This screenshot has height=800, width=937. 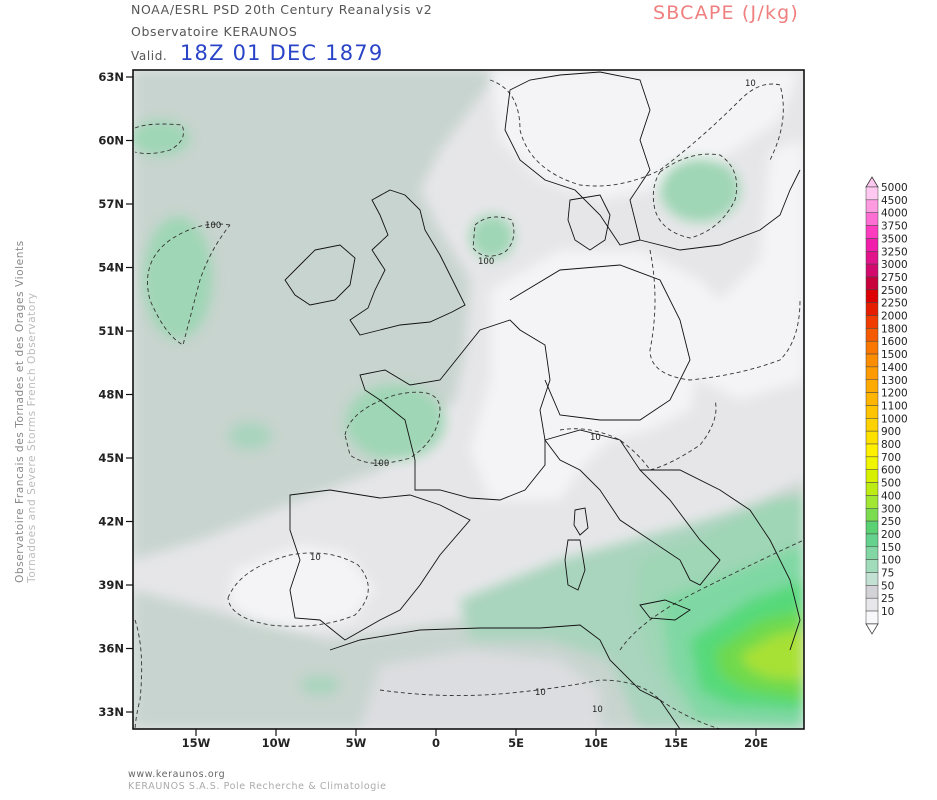 What do you see at coordinates (891, 509) in the screenshot?
I see `legend-label: 300` at bounding box center [891, 509].